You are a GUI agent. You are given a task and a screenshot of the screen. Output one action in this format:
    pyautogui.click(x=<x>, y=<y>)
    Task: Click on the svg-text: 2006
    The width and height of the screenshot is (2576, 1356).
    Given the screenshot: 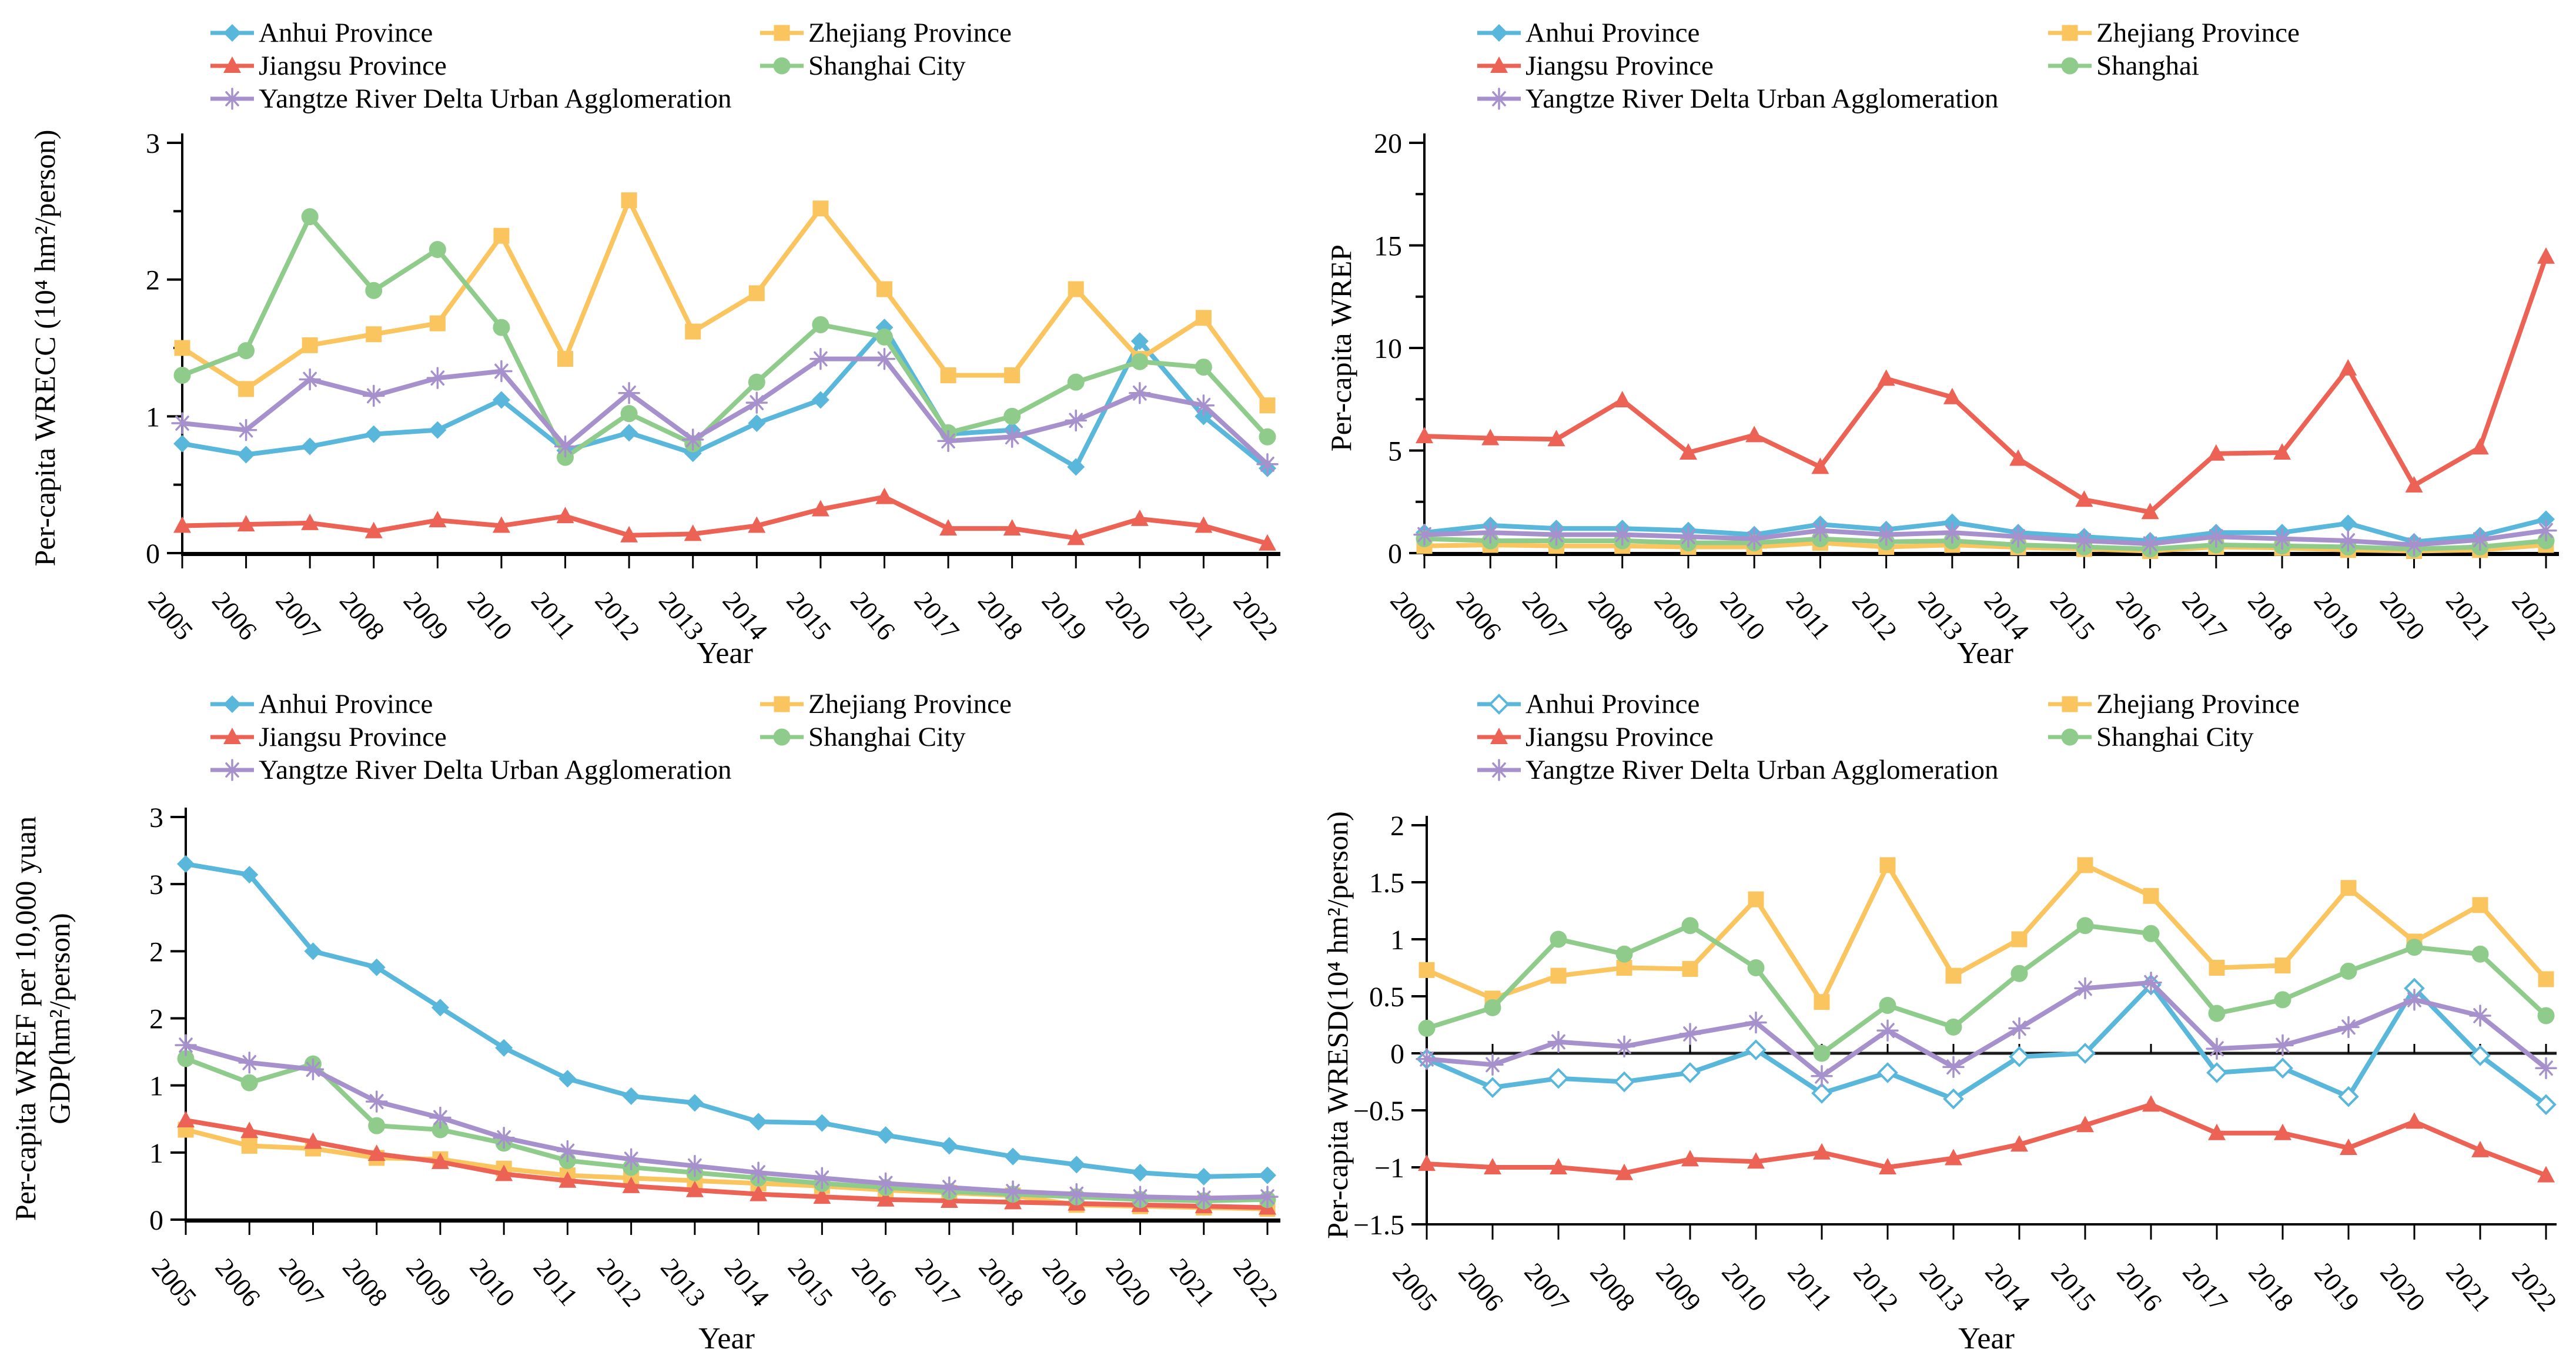 What is the action you would take?
    pyautogui.click(x=238, y=1282)
    